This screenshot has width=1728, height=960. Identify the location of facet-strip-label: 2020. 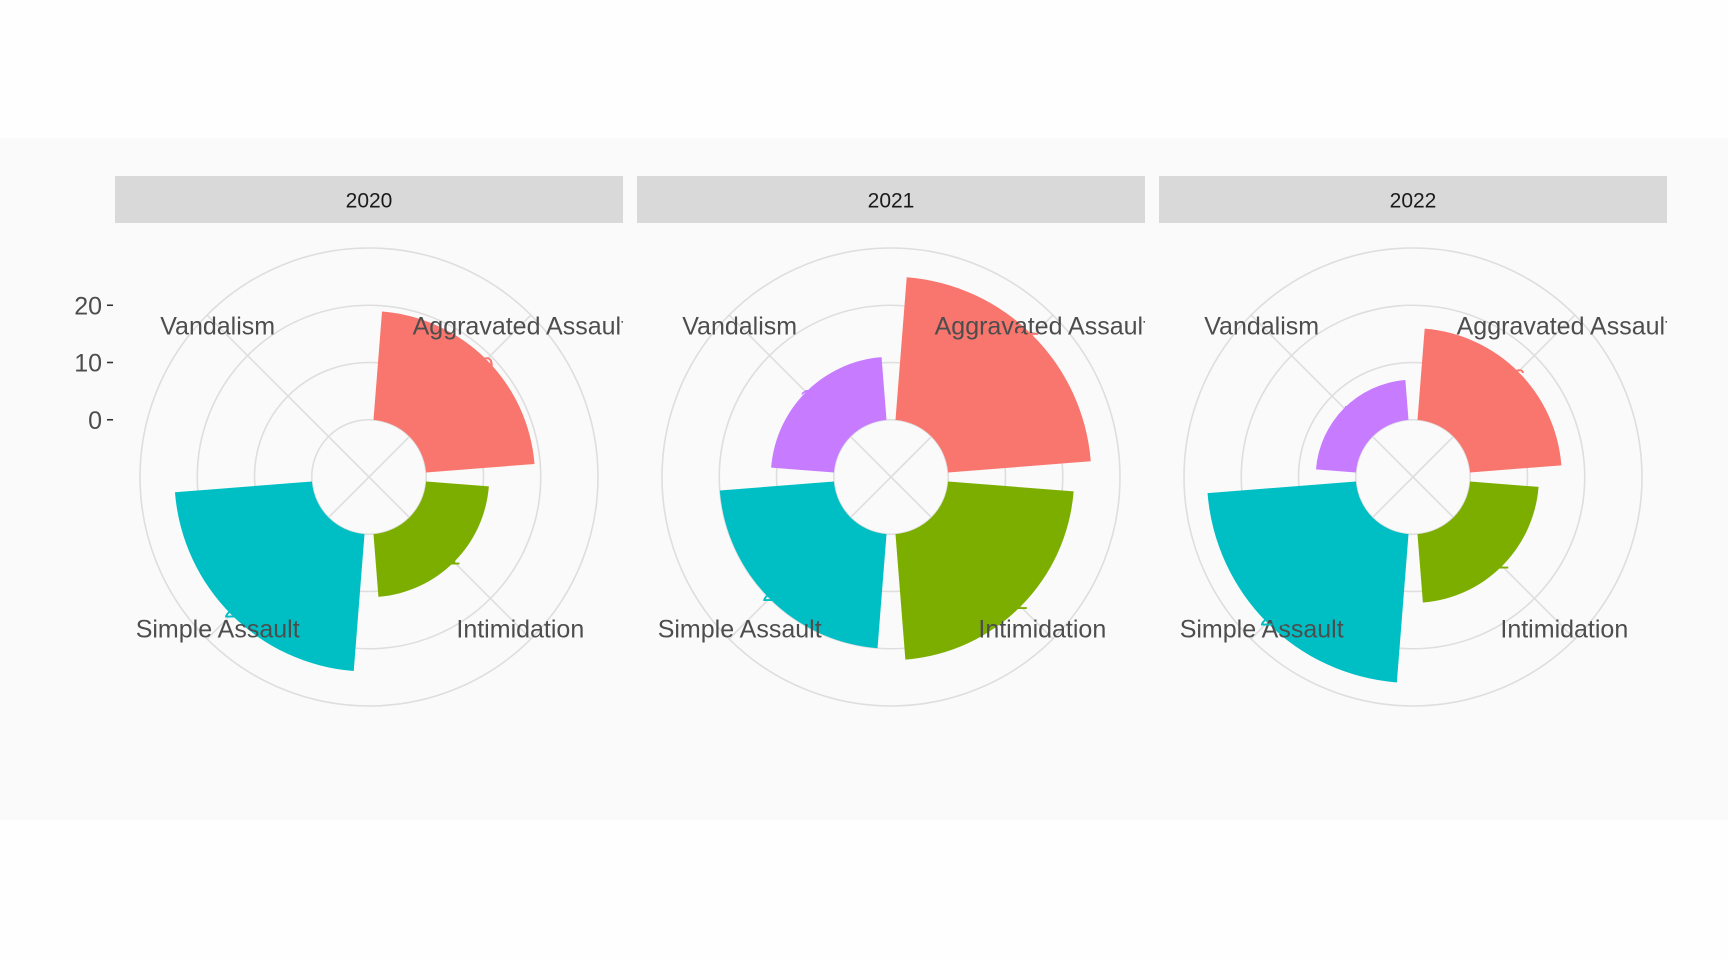
(369, 201).